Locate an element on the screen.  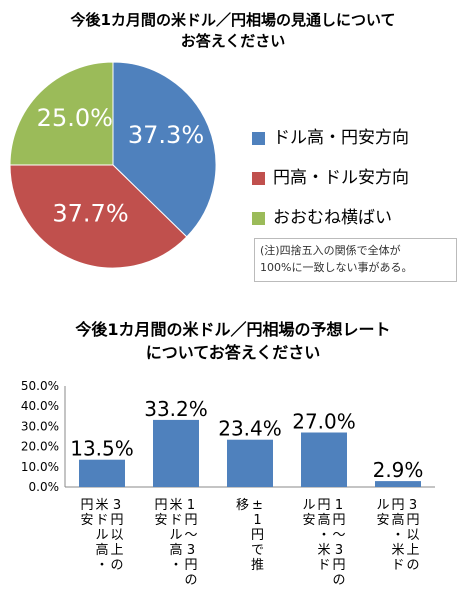
y-tick-label: 0.0% is located at coordinates (44, 487).